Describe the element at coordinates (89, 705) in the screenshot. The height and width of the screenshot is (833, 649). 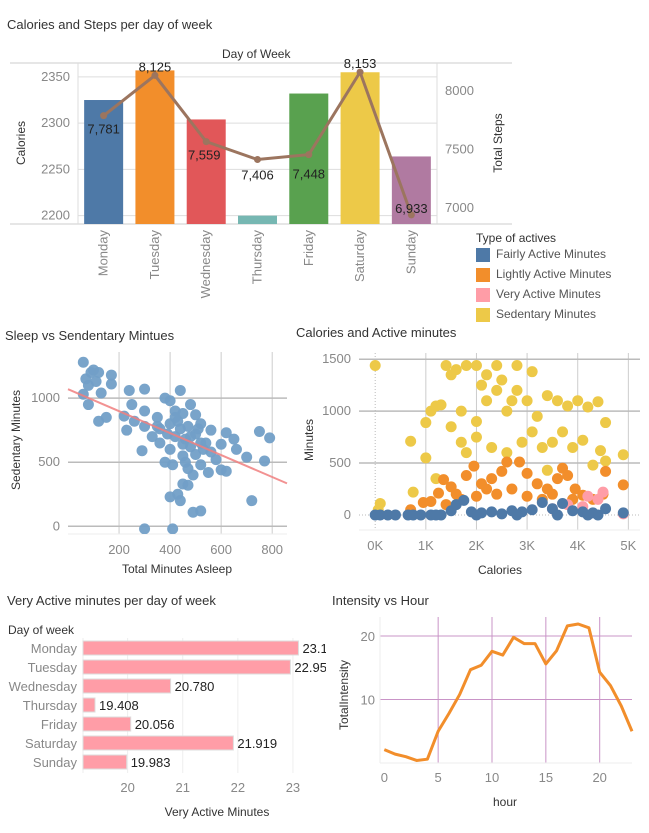
I see `bar-thursday` at that location.